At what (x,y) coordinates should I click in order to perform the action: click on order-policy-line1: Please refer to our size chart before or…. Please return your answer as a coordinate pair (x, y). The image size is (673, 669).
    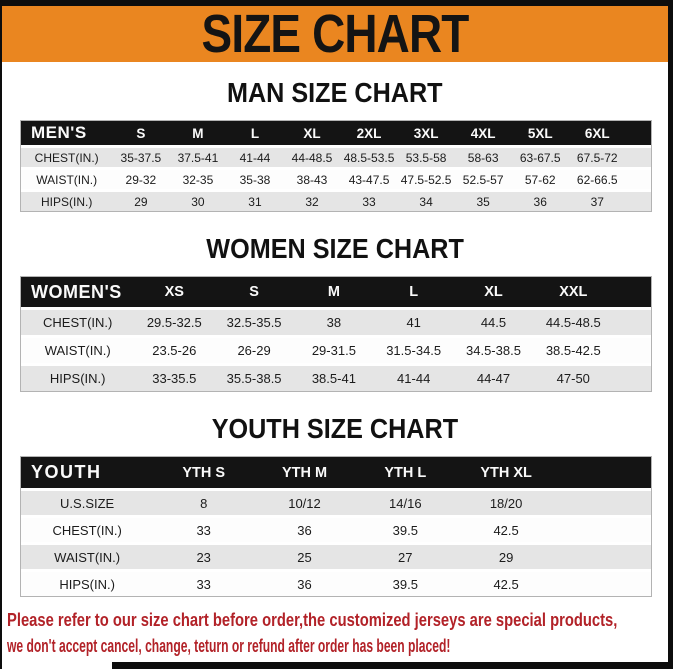
    Looking at the image, I should click on (312, 620).